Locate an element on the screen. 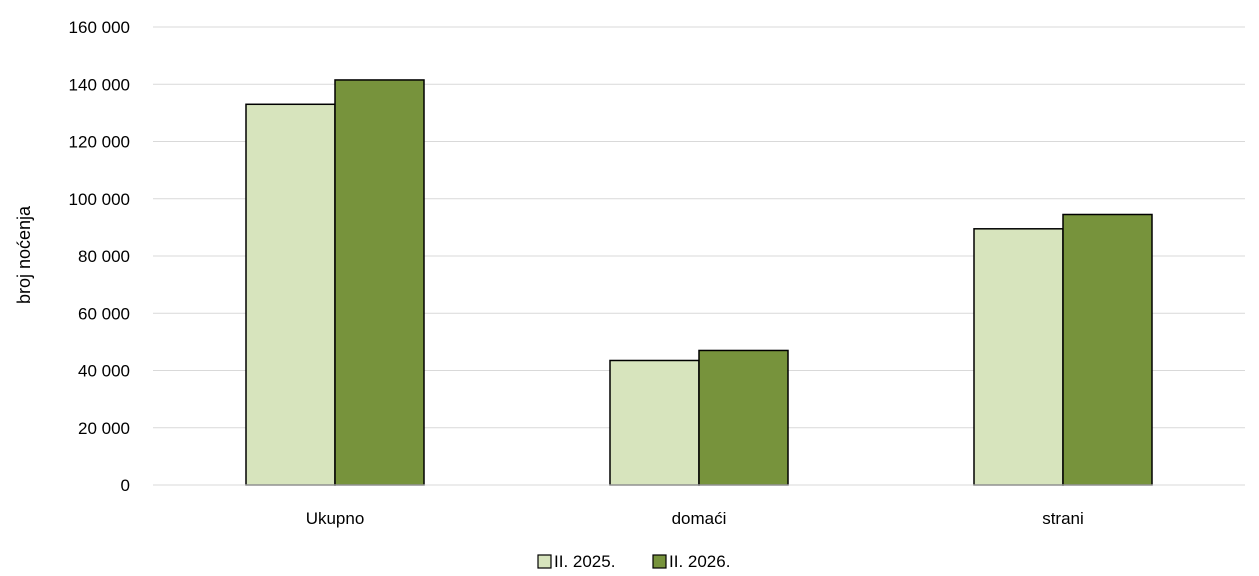  bar-strani-II. 2026. is located at coordinates (1107, 349).